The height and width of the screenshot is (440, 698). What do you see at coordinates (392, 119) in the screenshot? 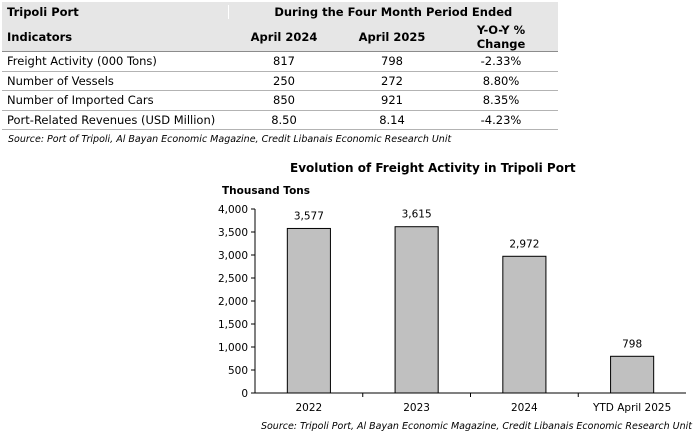
I see `row-value-2025: 8.14` at bounding box center [392, 119].